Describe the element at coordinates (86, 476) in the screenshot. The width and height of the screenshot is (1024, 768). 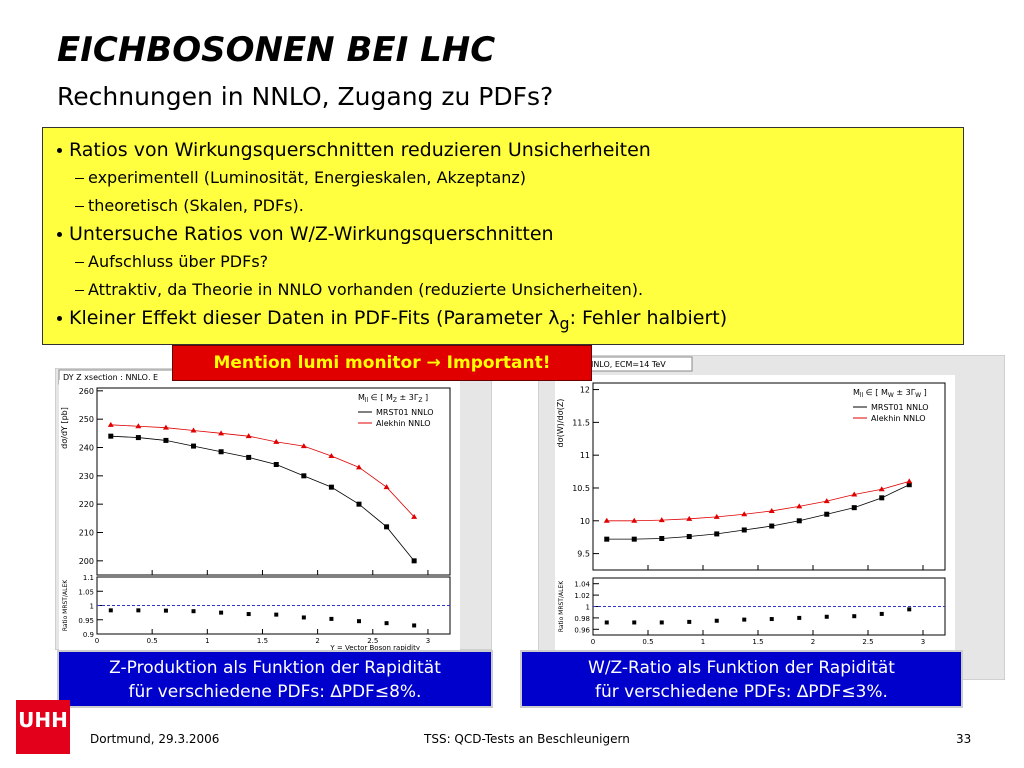
I see `y-tick-label: 230` at that location.